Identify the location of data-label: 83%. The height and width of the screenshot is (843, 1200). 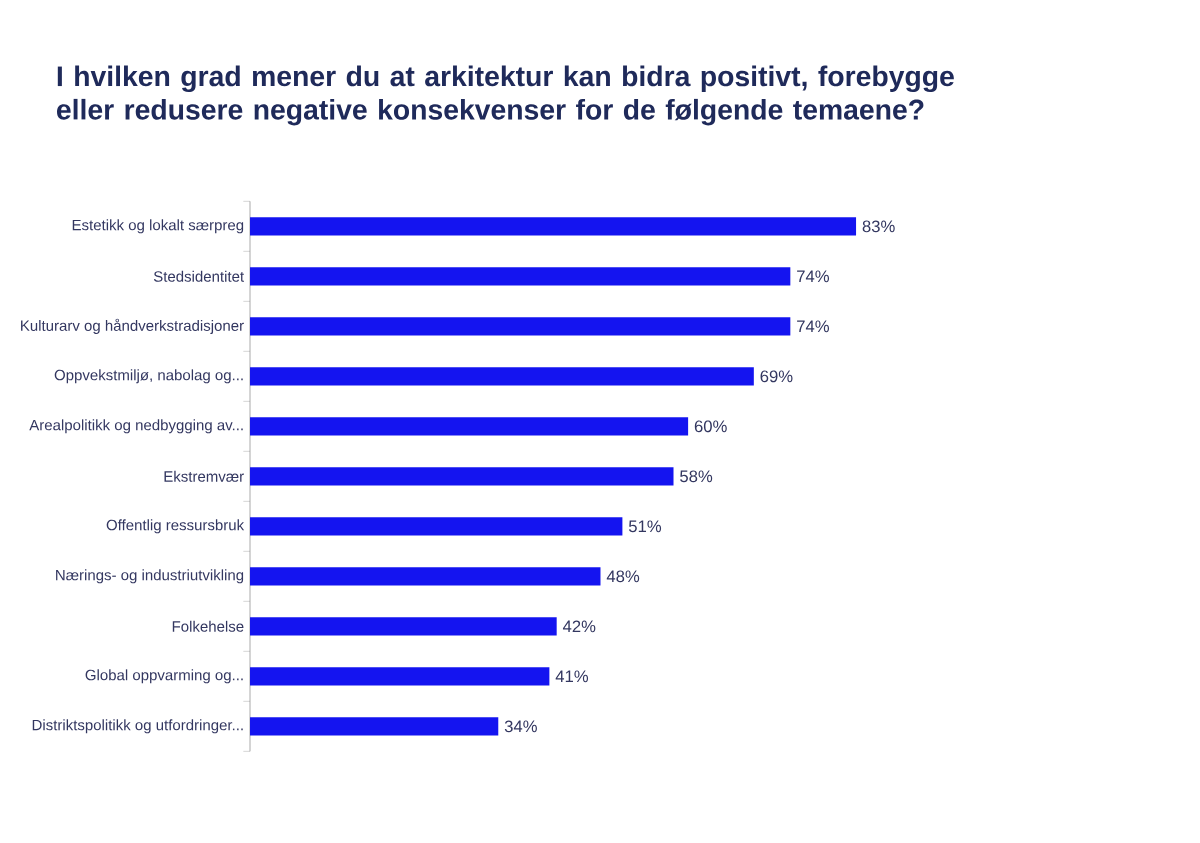
(878, 226).